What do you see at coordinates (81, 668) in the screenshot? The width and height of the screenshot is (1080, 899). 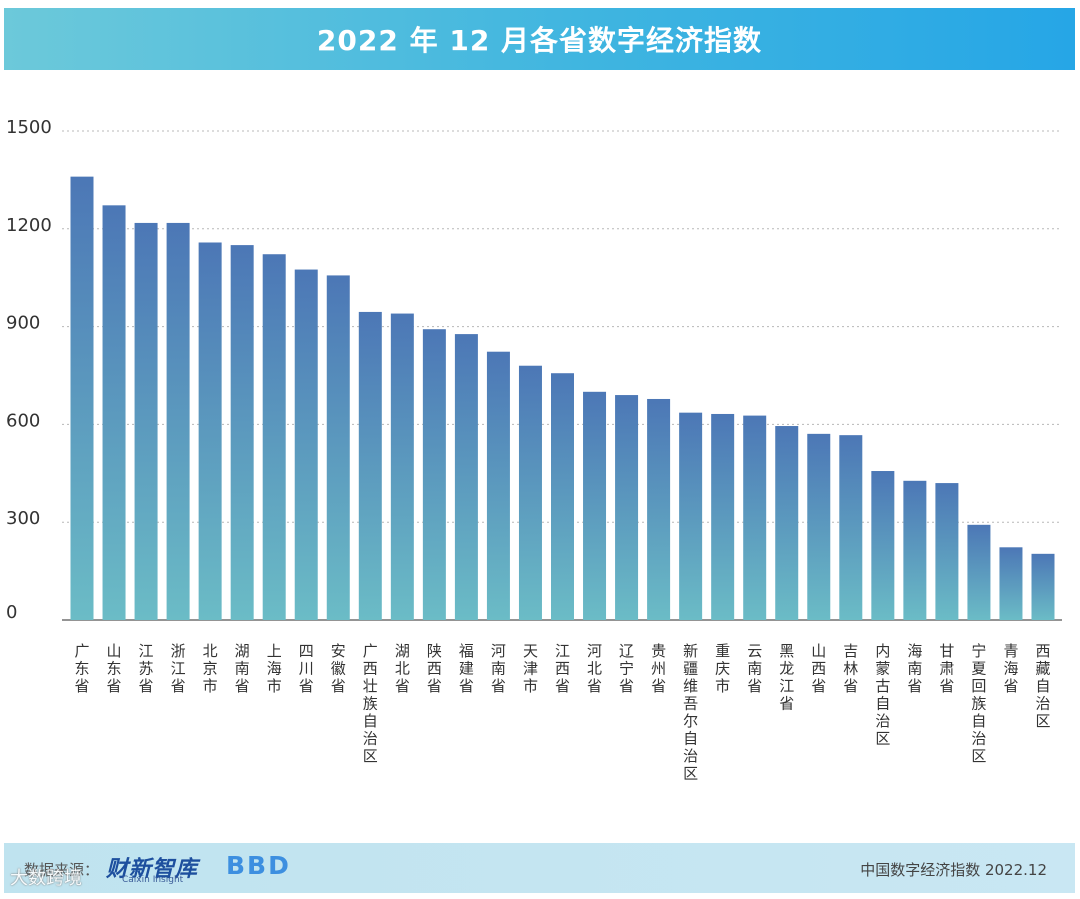 I see `x-tick-label: 广东省` at bounding box center [81, 668].